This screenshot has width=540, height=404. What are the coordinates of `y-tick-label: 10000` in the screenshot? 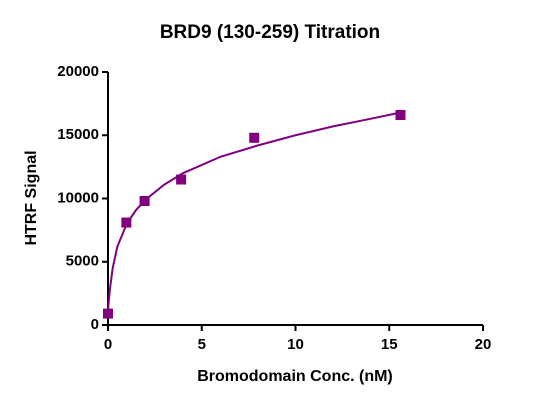 It's located at (78, 197).